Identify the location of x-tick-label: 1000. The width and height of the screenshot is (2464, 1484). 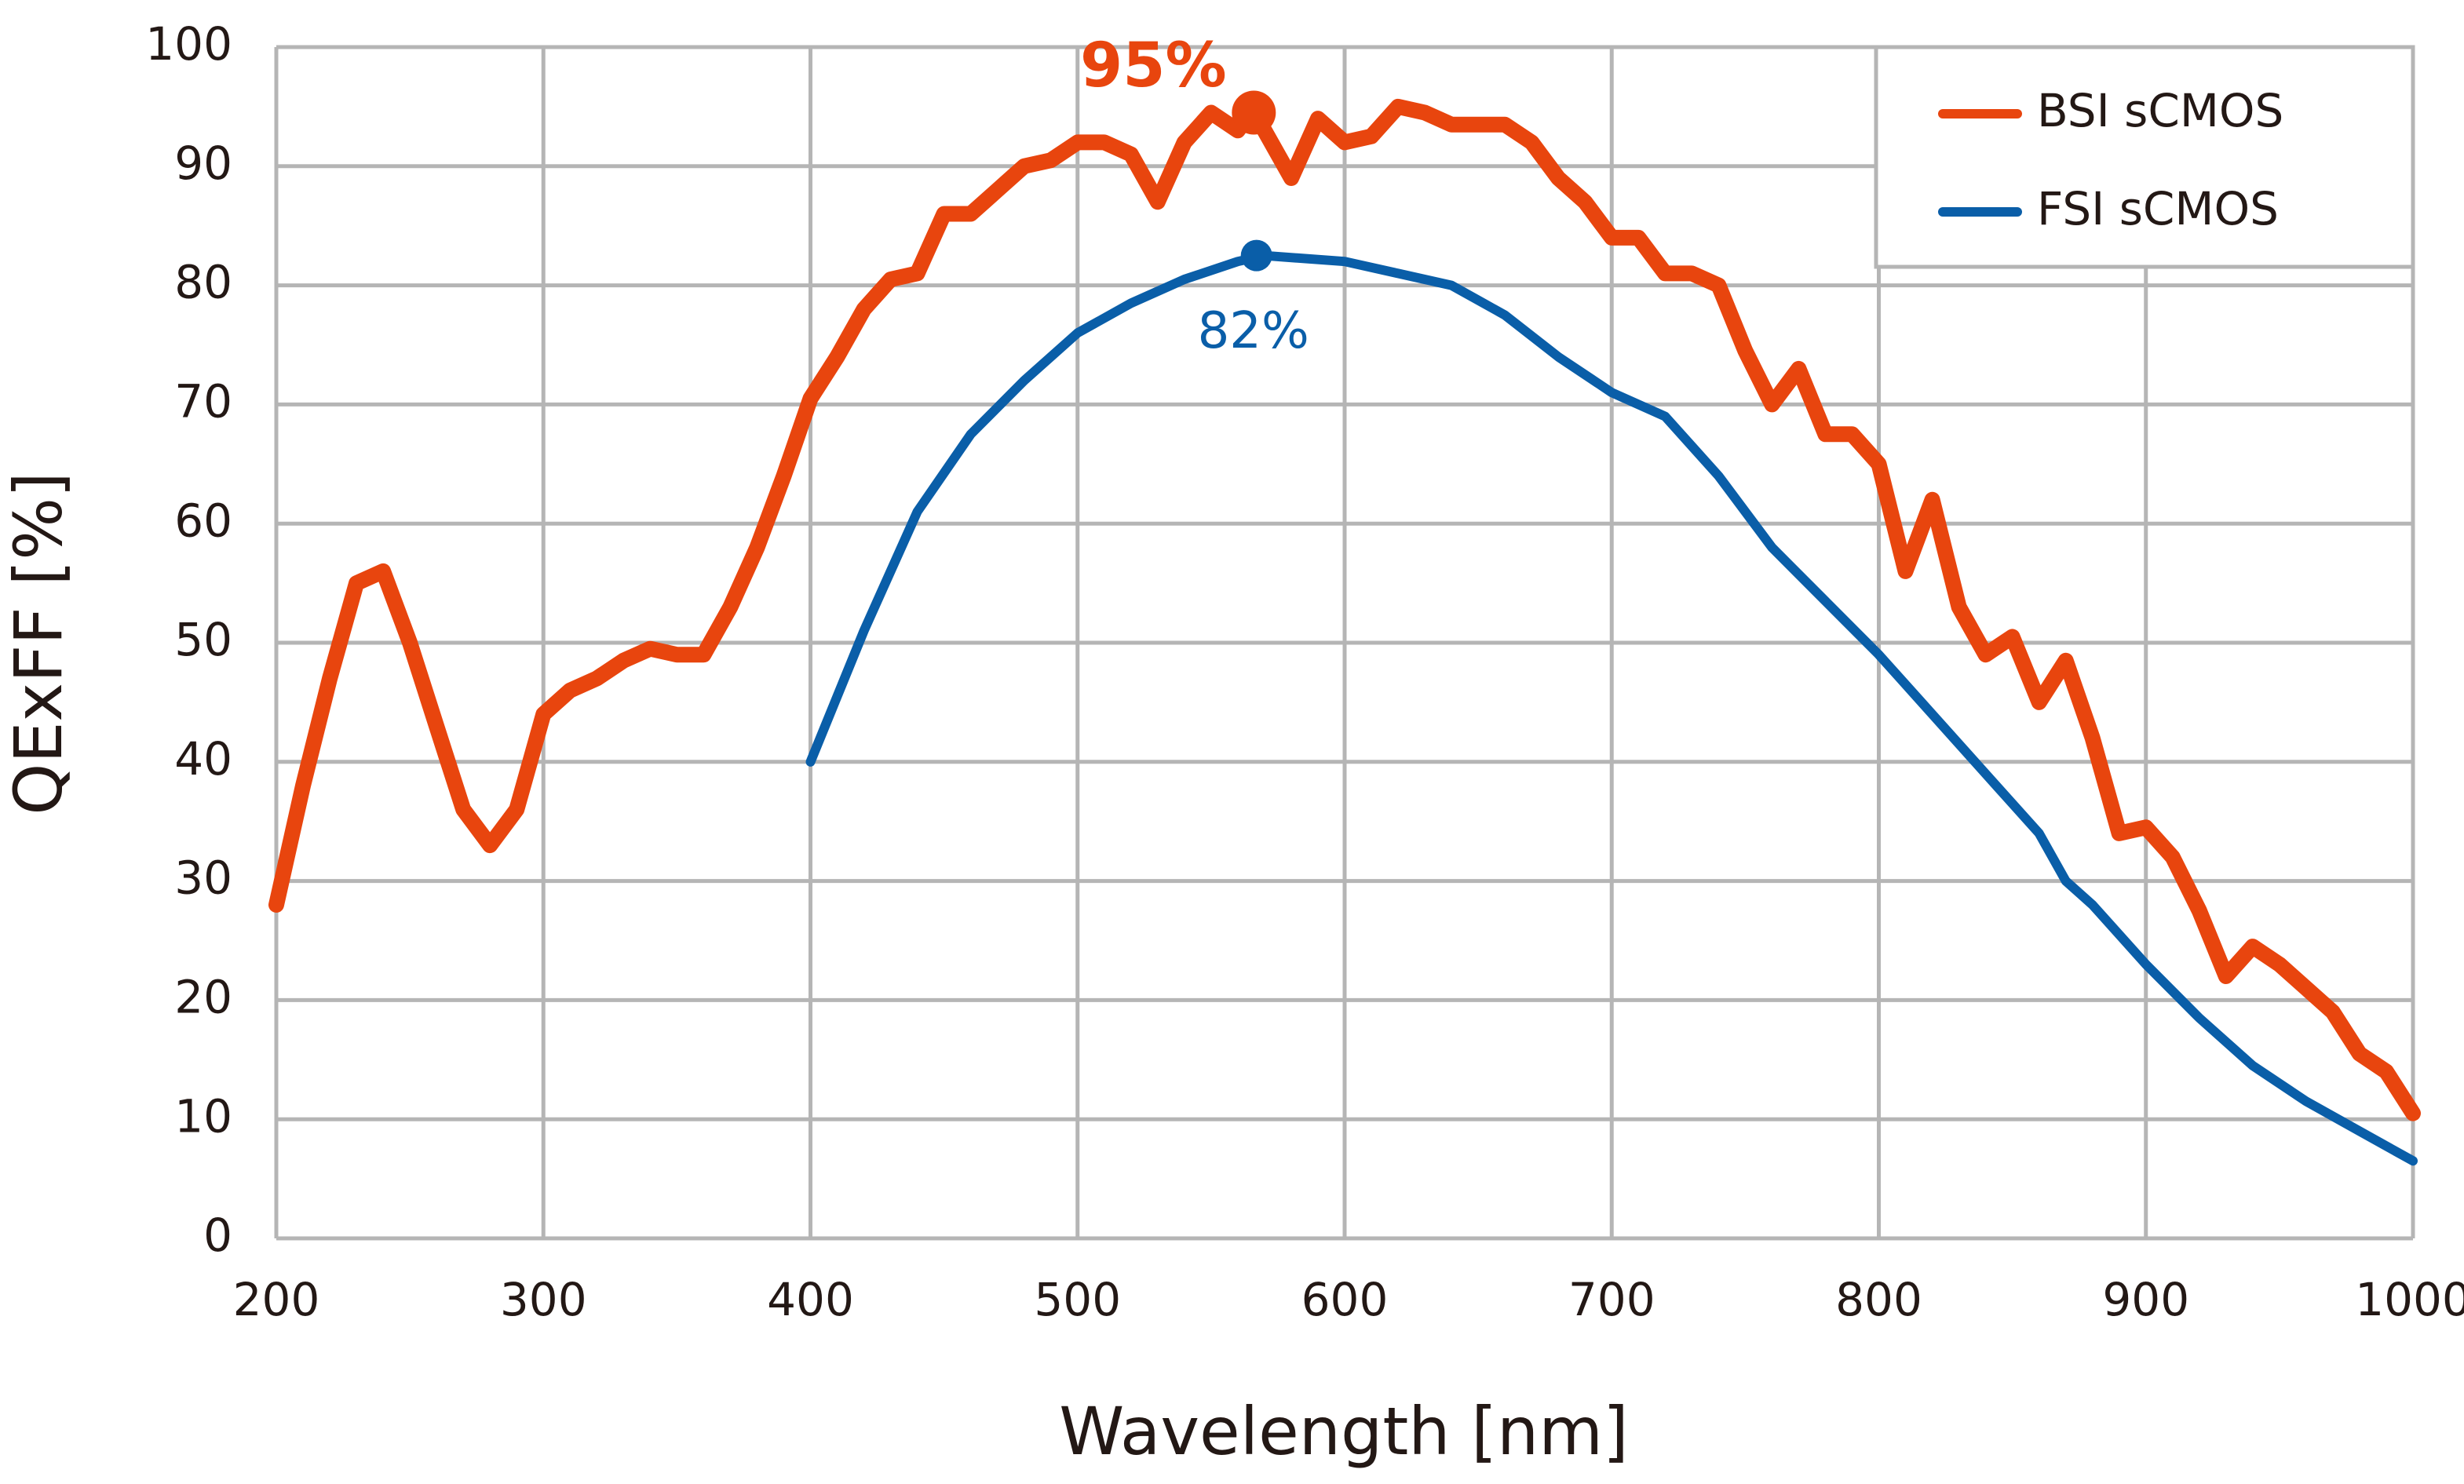
(2409, 1299).